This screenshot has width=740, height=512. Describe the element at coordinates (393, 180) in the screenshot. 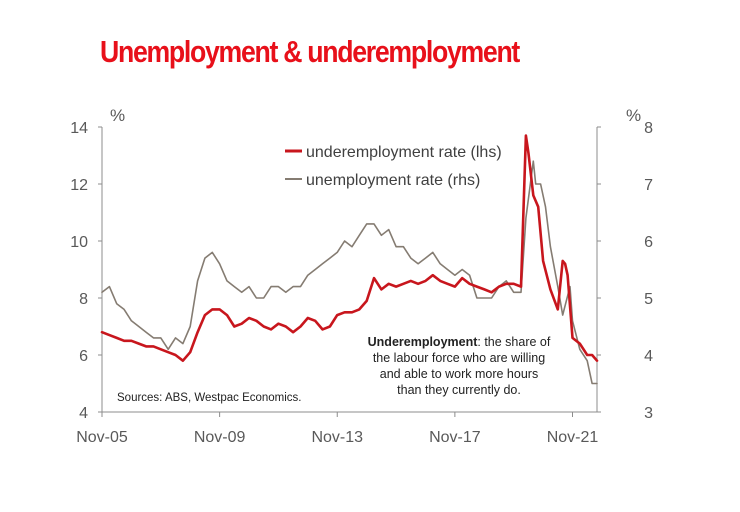

I see `legend-unemployment-label: unemployment rate (rhs)` at that location.